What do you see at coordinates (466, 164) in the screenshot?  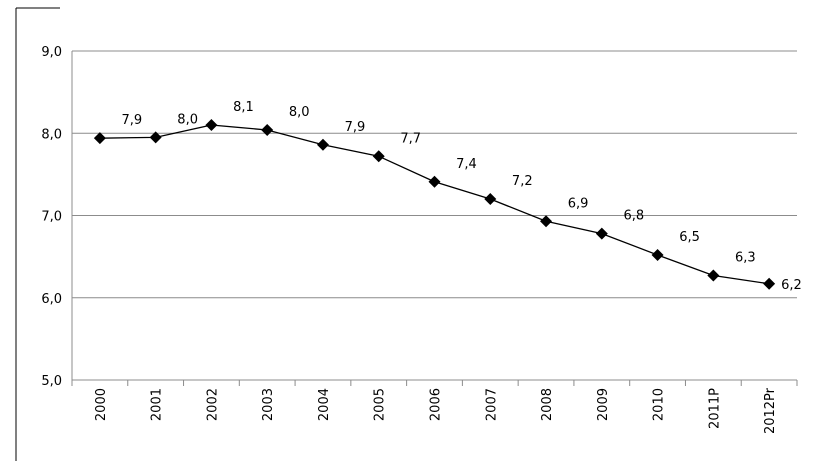 I see `data-label: 7,4` at bounding box center [466, 164].